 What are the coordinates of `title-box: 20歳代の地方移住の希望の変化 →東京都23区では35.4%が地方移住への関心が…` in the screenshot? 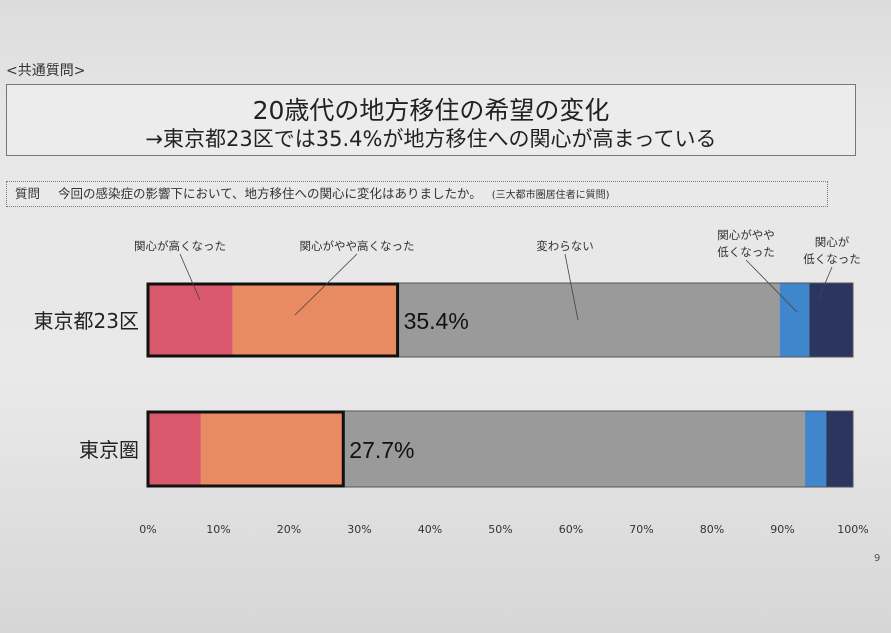 It's located at (431, 120).